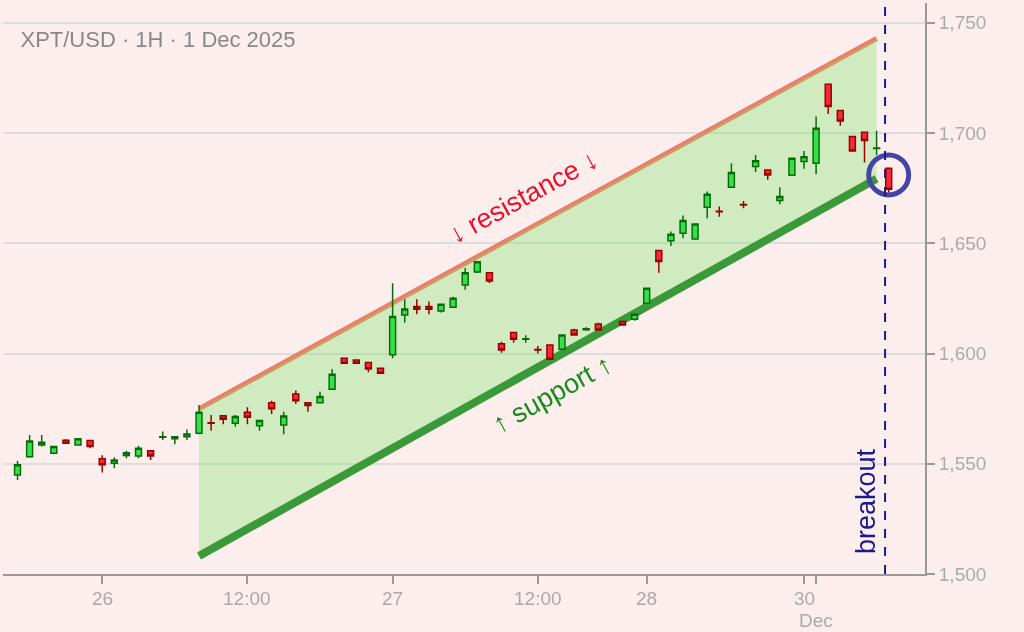  Describe the element at coordinates (816, 620) in the screenshot. I see `x-tick-label: Dec` at that location.